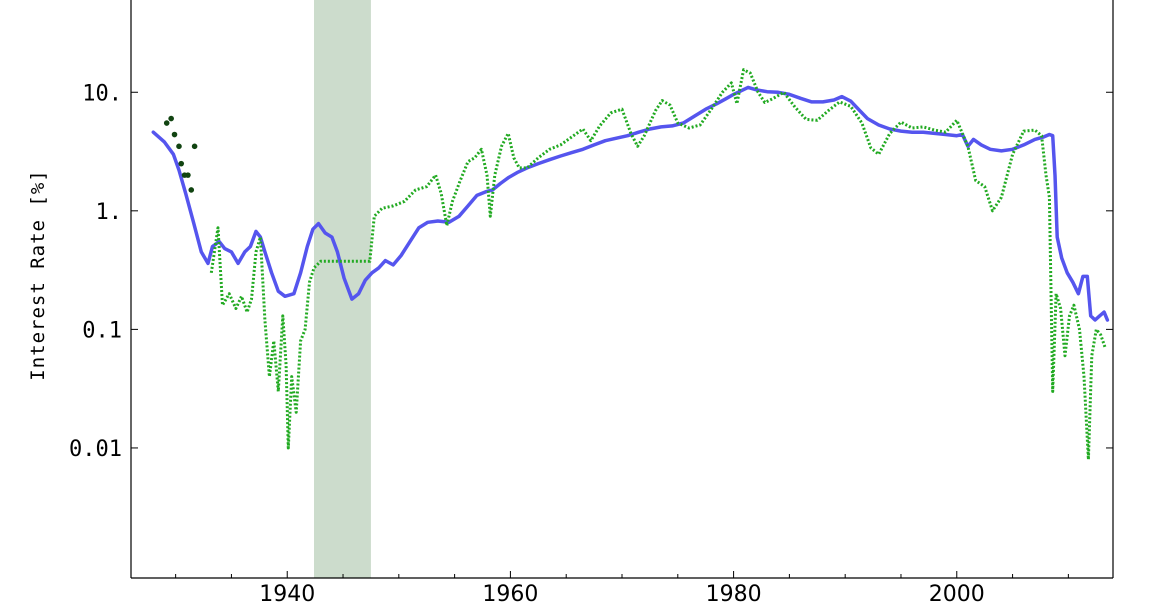 The width and height of the screenshot is (1152, 605). I want to click on y-axis-title: Interest Rate [%], so click(38, 274).